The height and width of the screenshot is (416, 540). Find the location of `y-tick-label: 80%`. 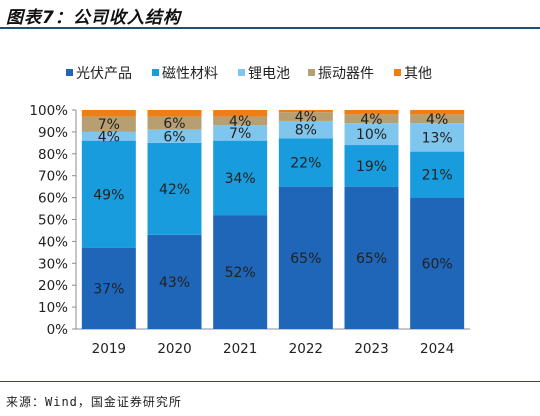

y-tick-label: 80% is located at coordinates (53, 155).